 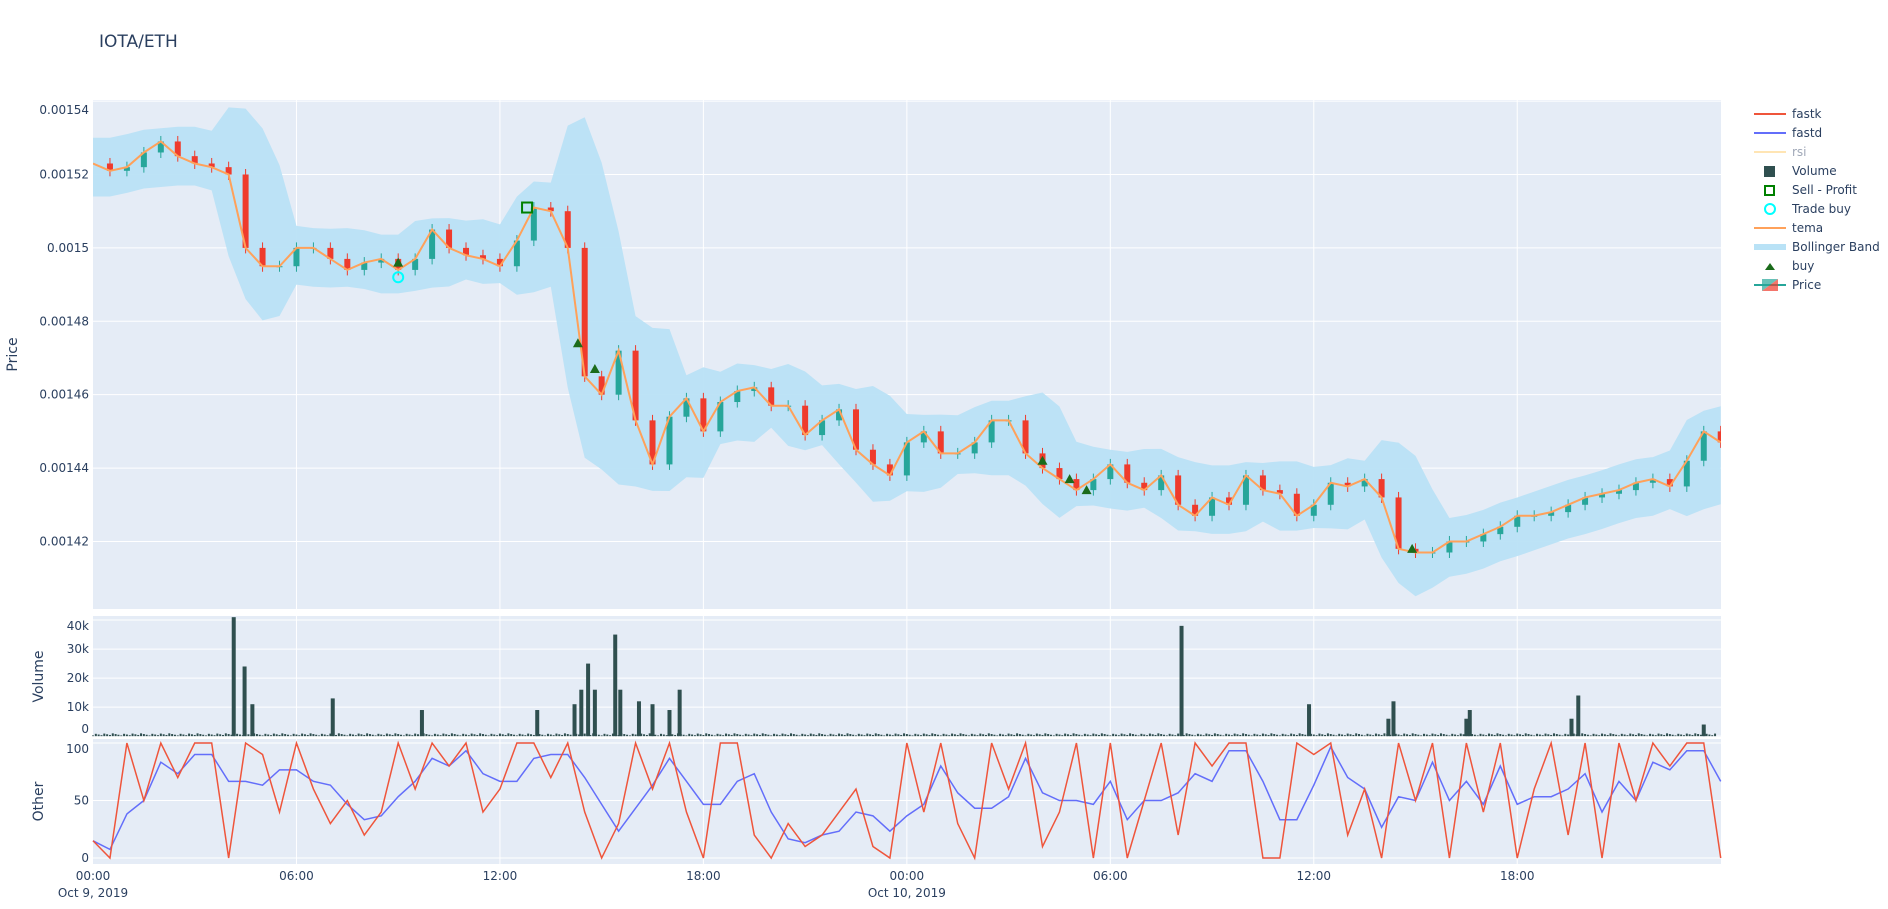 I want to click on legend-item-fastk: fastk, so click(x=1816, y=113).